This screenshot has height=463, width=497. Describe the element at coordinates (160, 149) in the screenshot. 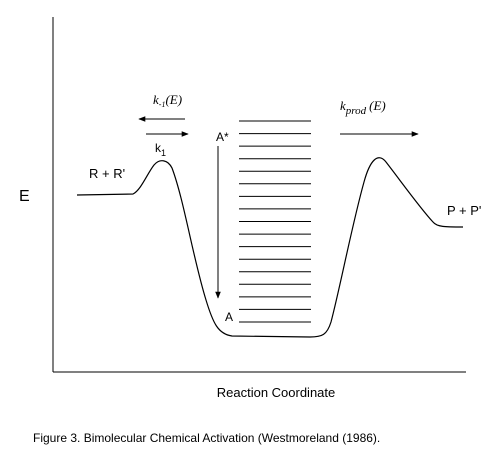

I see `k1-label: k1` at that location.